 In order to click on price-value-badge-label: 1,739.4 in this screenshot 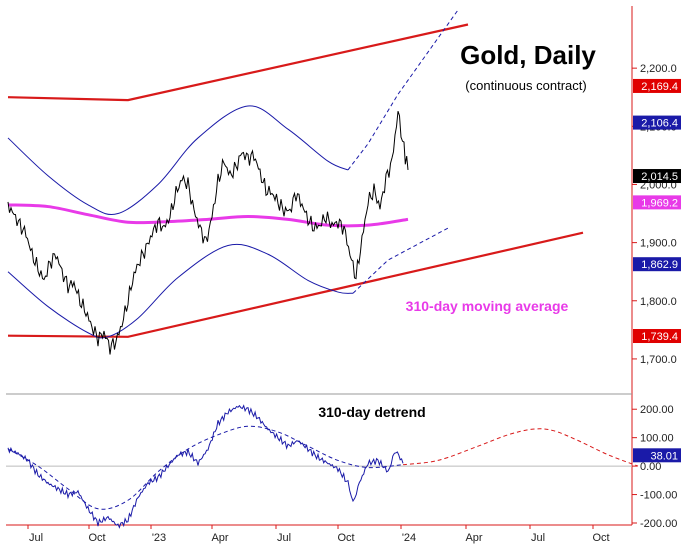, I will do `click(659, 337)`.